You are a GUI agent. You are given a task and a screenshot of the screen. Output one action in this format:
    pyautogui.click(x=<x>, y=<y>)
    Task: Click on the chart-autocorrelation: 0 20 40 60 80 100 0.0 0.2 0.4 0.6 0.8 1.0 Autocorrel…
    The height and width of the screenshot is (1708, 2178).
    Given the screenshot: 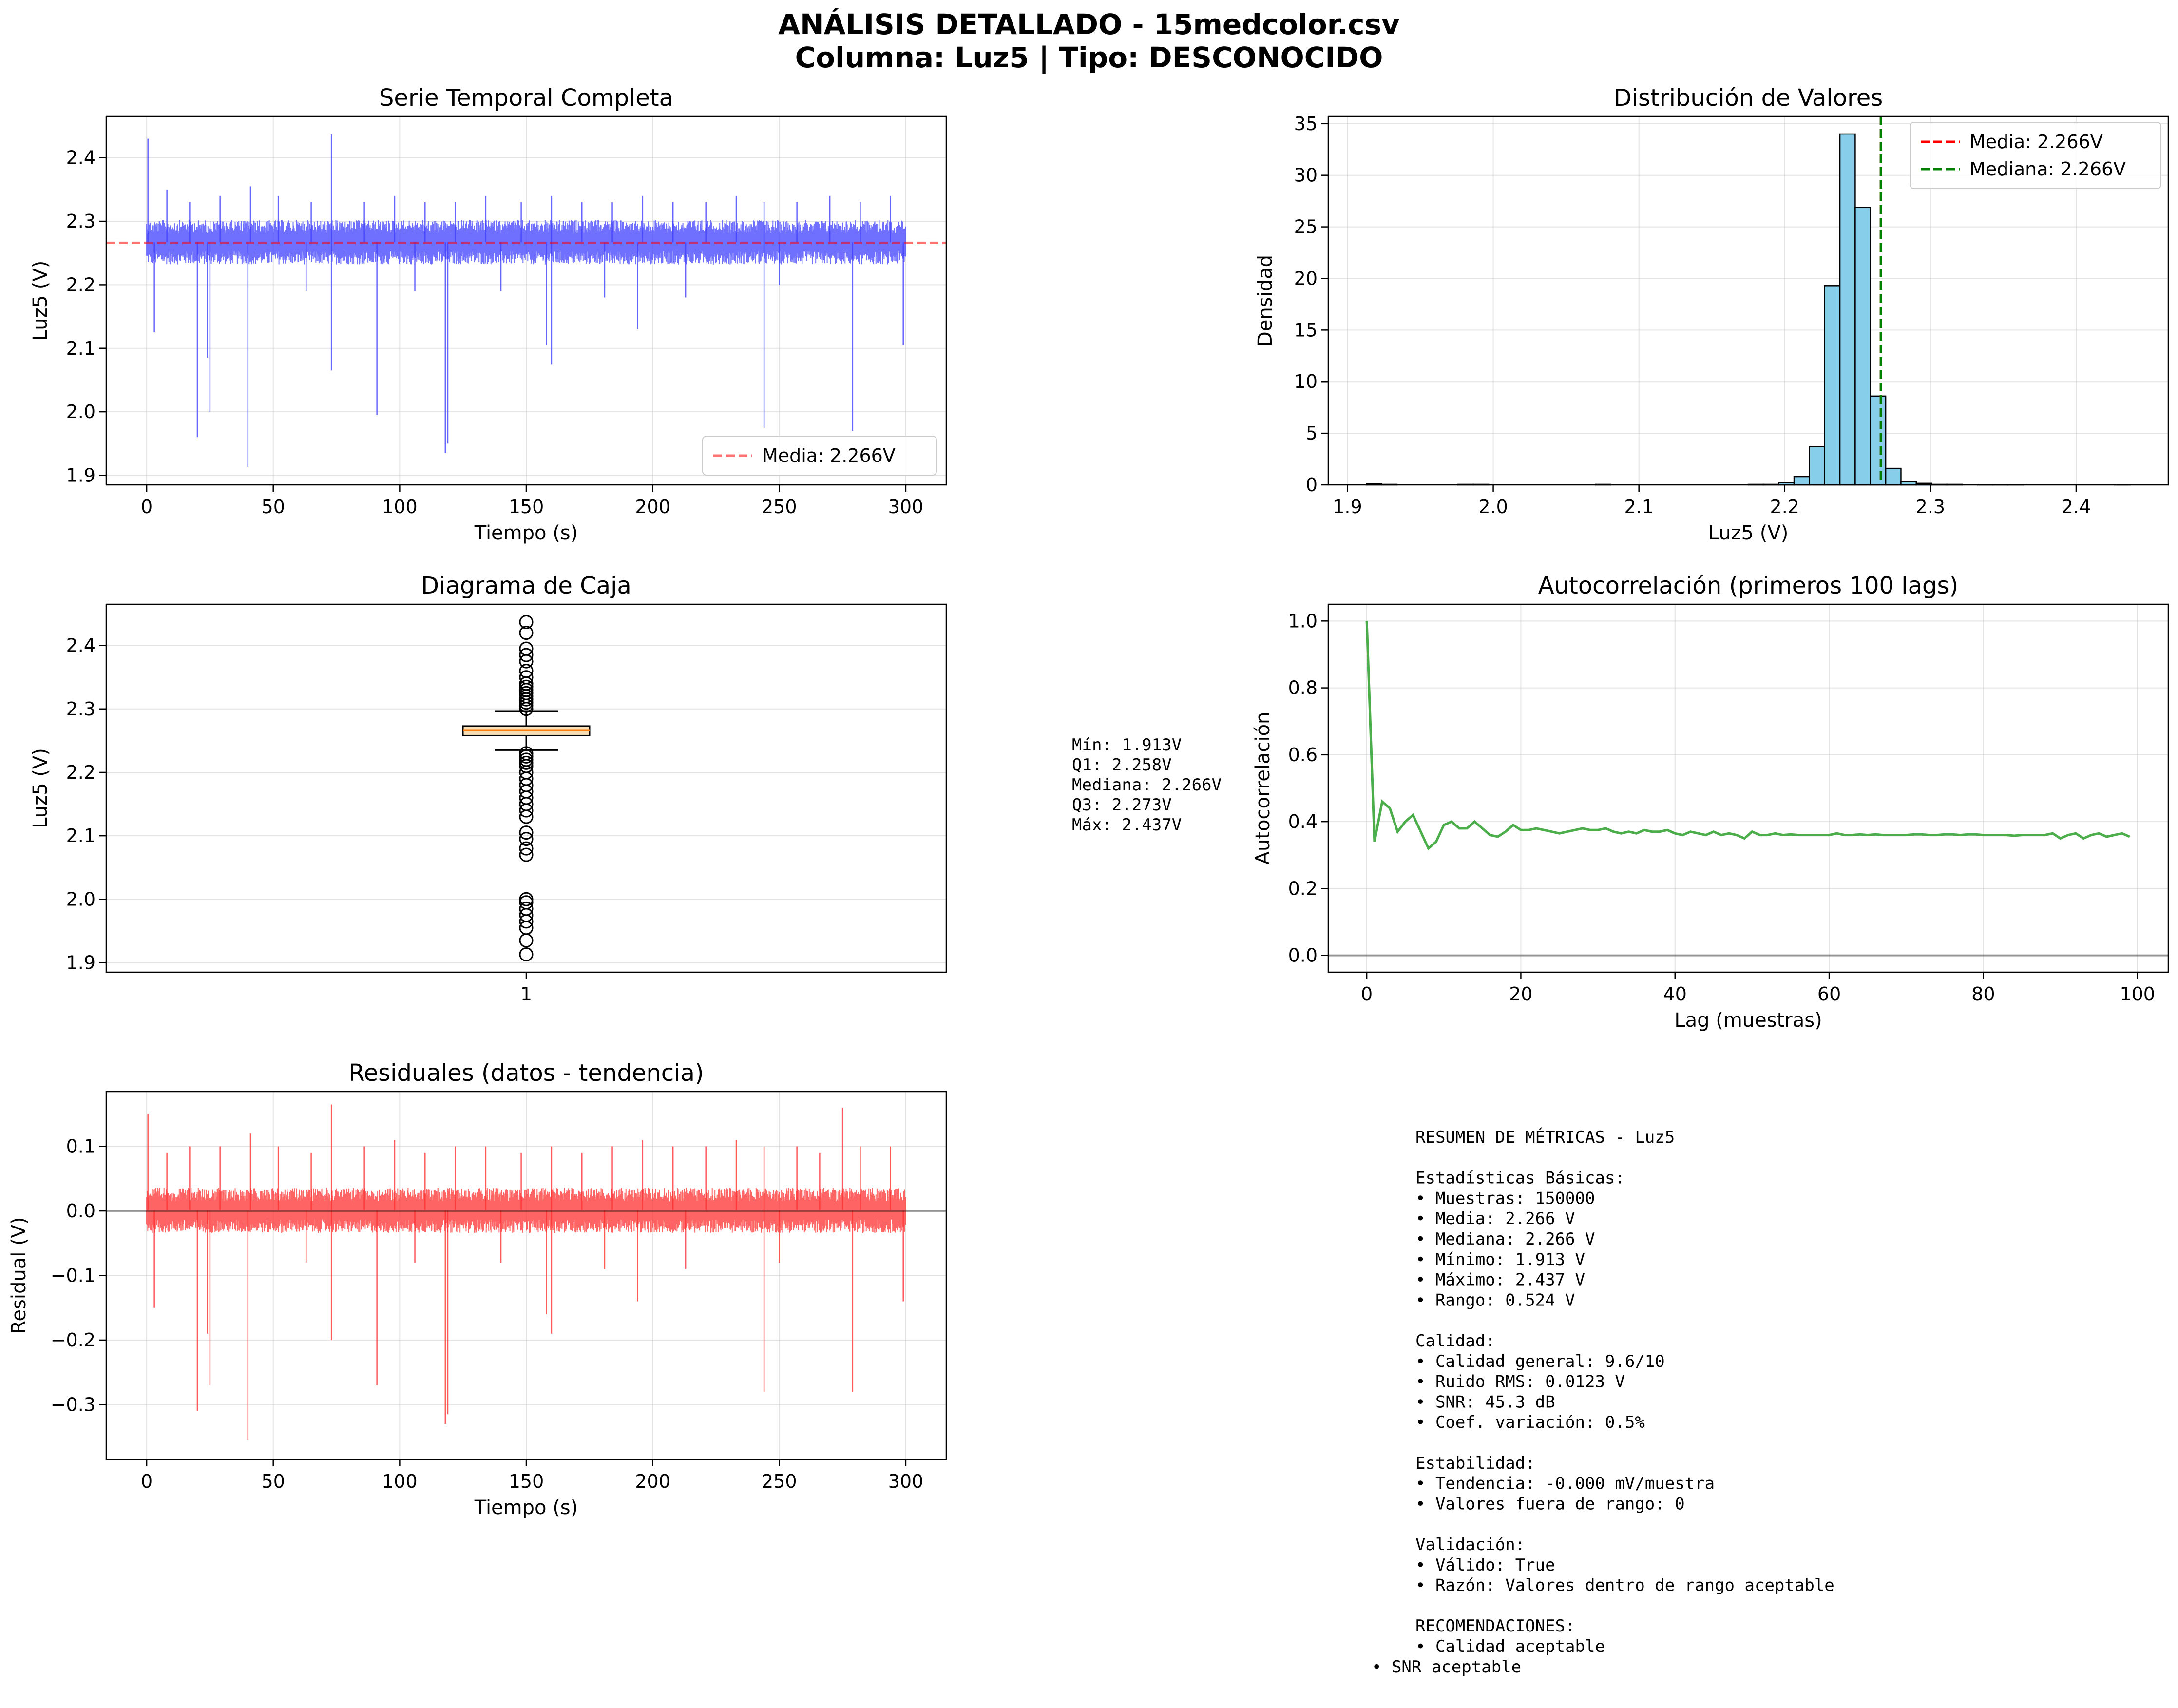 What is the action you would take?
    pyautogui.click(x=1711, y=802)
    